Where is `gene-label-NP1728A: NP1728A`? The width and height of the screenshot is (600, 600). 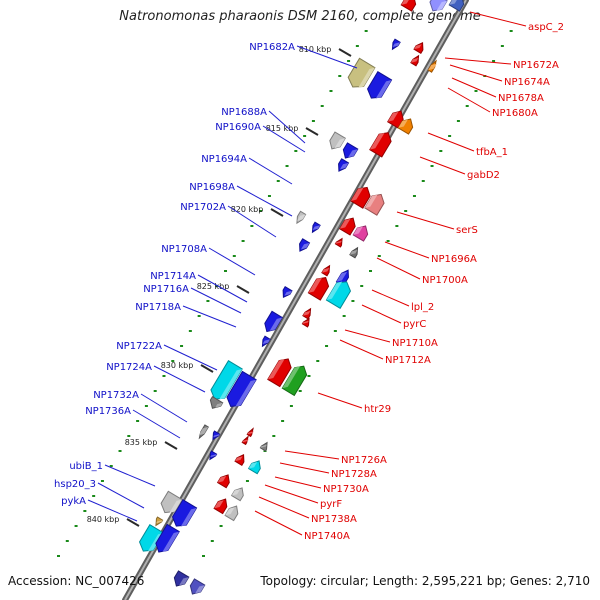
gene-label-NP1728A: NP1728A is located at coordinates (354, 474).